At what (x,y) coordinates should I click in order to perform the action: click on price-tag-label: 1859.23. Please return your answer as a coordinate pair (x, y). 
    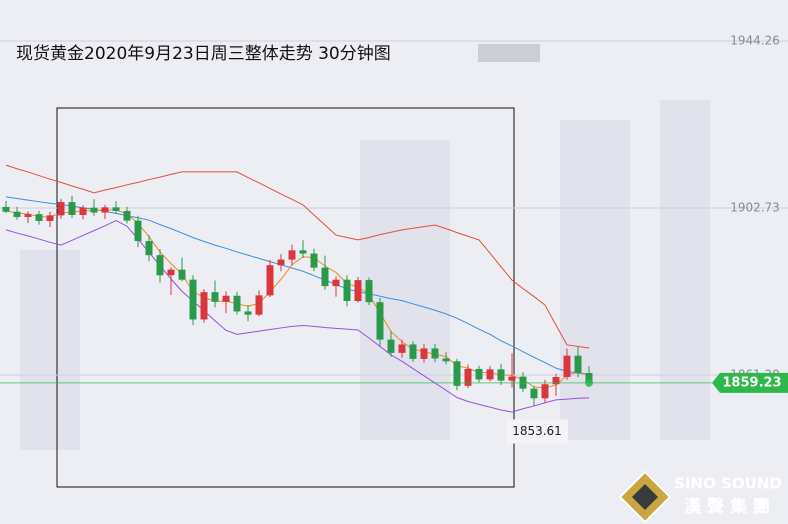
    Looking at the image, I should click on (751, 382).